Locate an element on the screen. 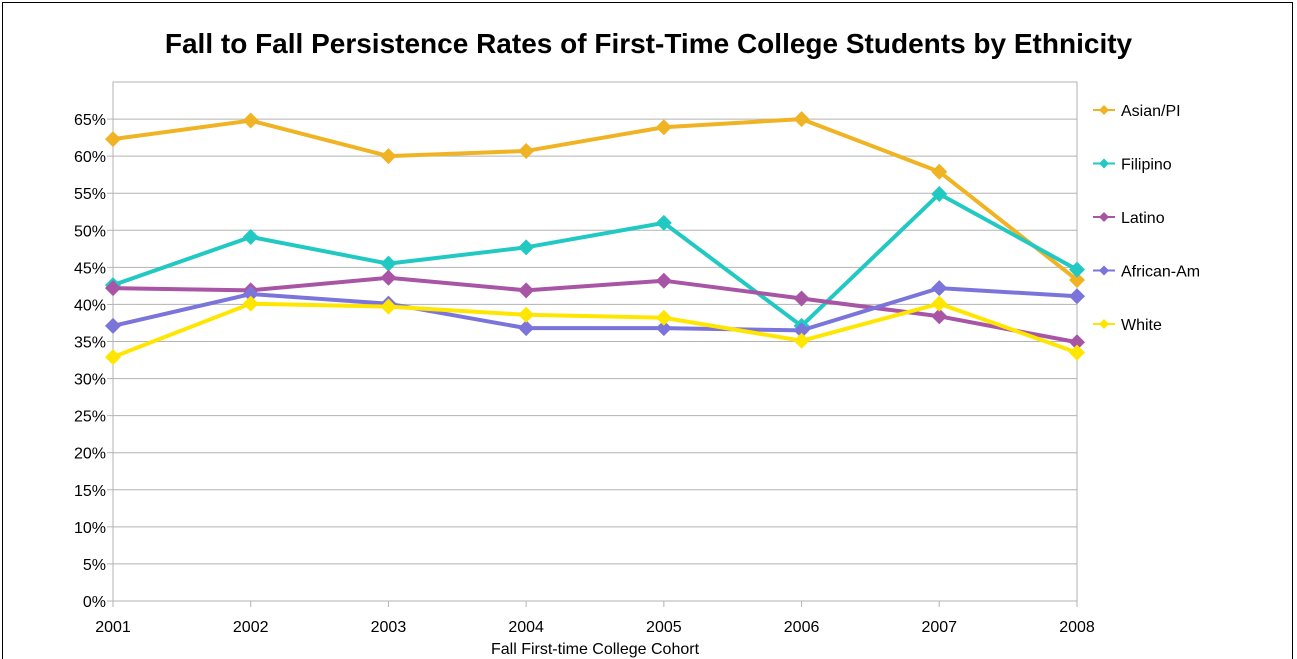  x-axis-label: Fall First-time College Cohort is located at coordinates (595, 649).